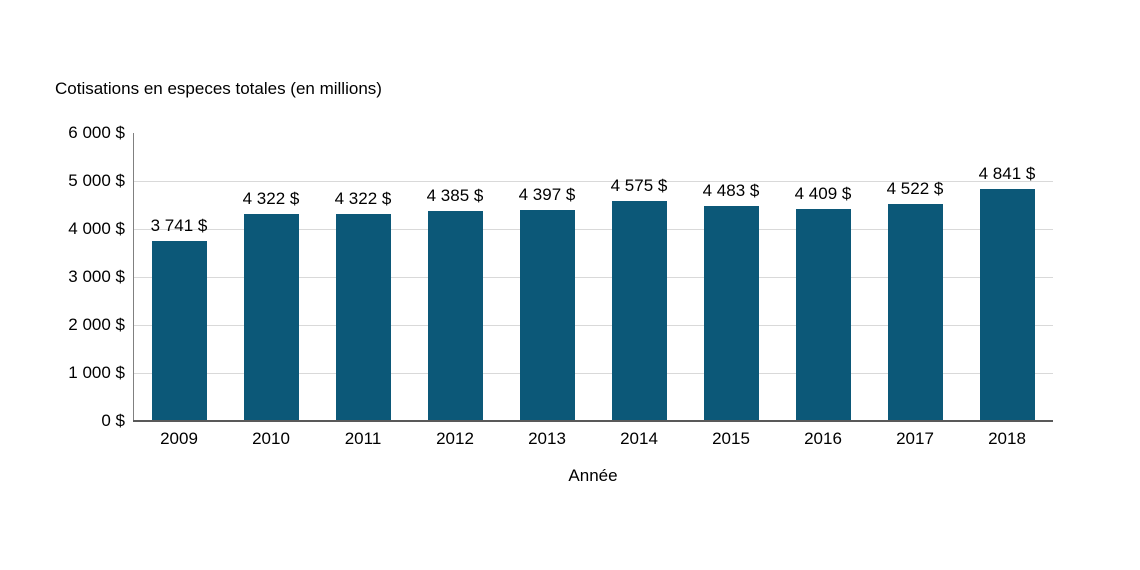 The width and height of the screenshot is (1140, 570). I want to click on x-axis-tick-label: 2013, so click(547, 438).